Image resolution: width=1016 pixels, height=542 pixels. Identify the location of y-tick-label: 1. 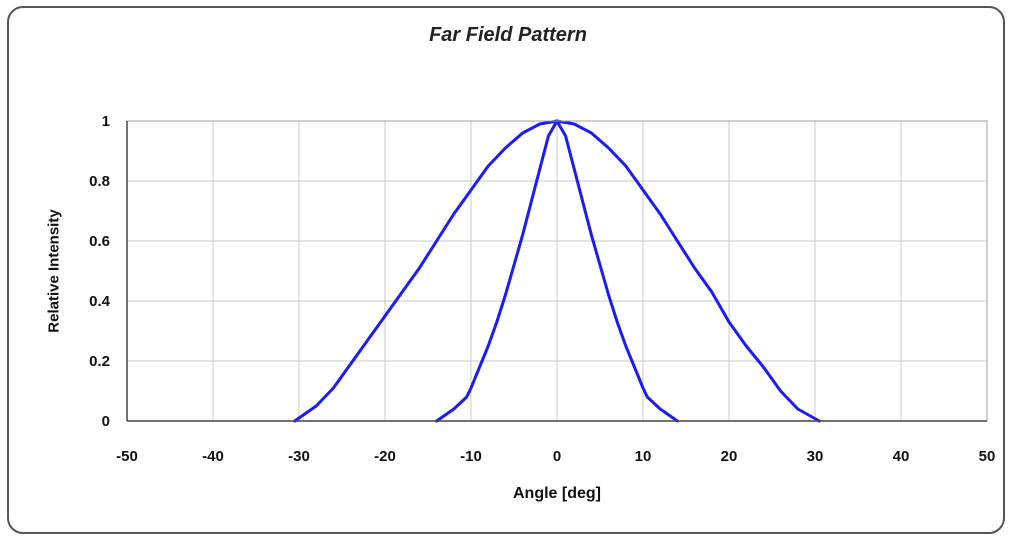
(106, 121).